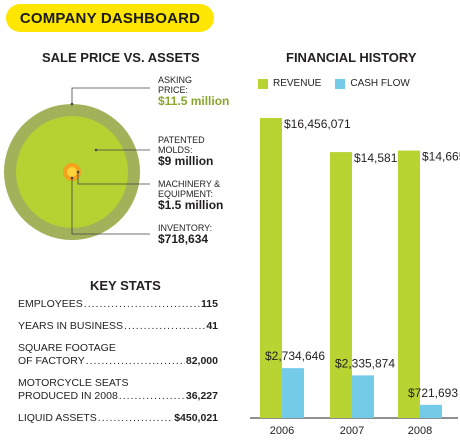  I want to click on slice-value-2: $1.5 million, so click(190, 205).